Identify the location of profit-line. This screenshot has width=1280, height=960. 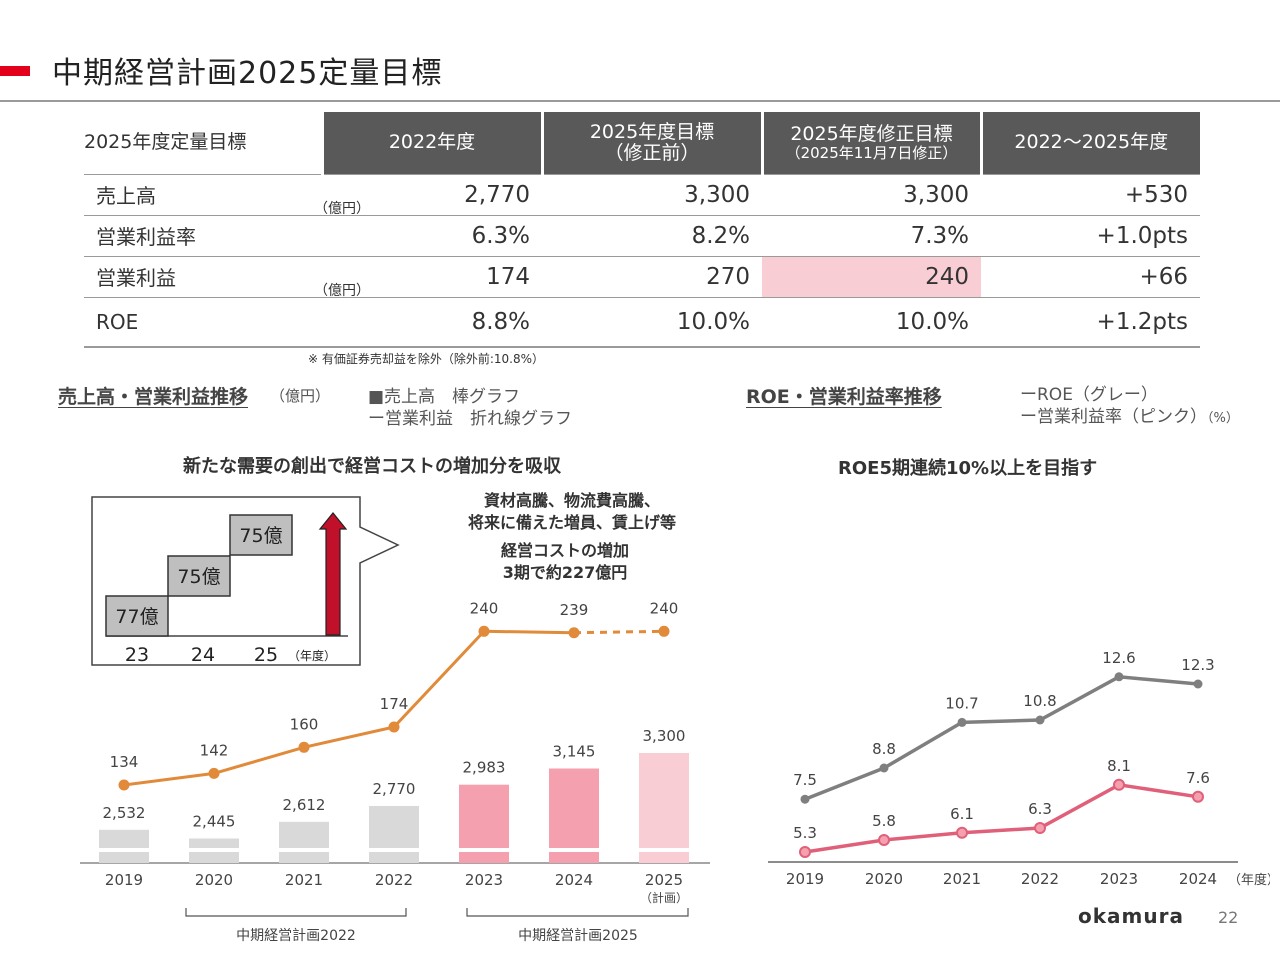
(349, 708).